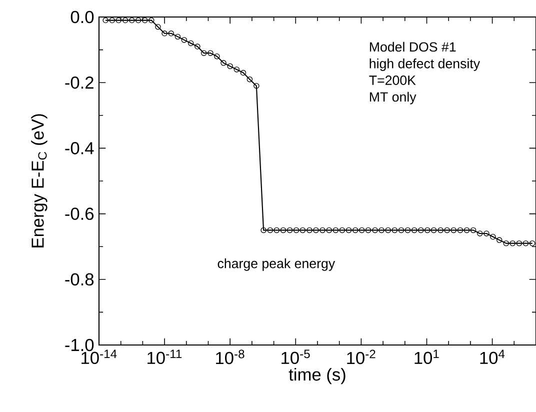  What do you see at coordinates (165, 357) in the screenshot?
I see `x-tick-label: 10$^{-11}$` at bounding box center [165, 357].